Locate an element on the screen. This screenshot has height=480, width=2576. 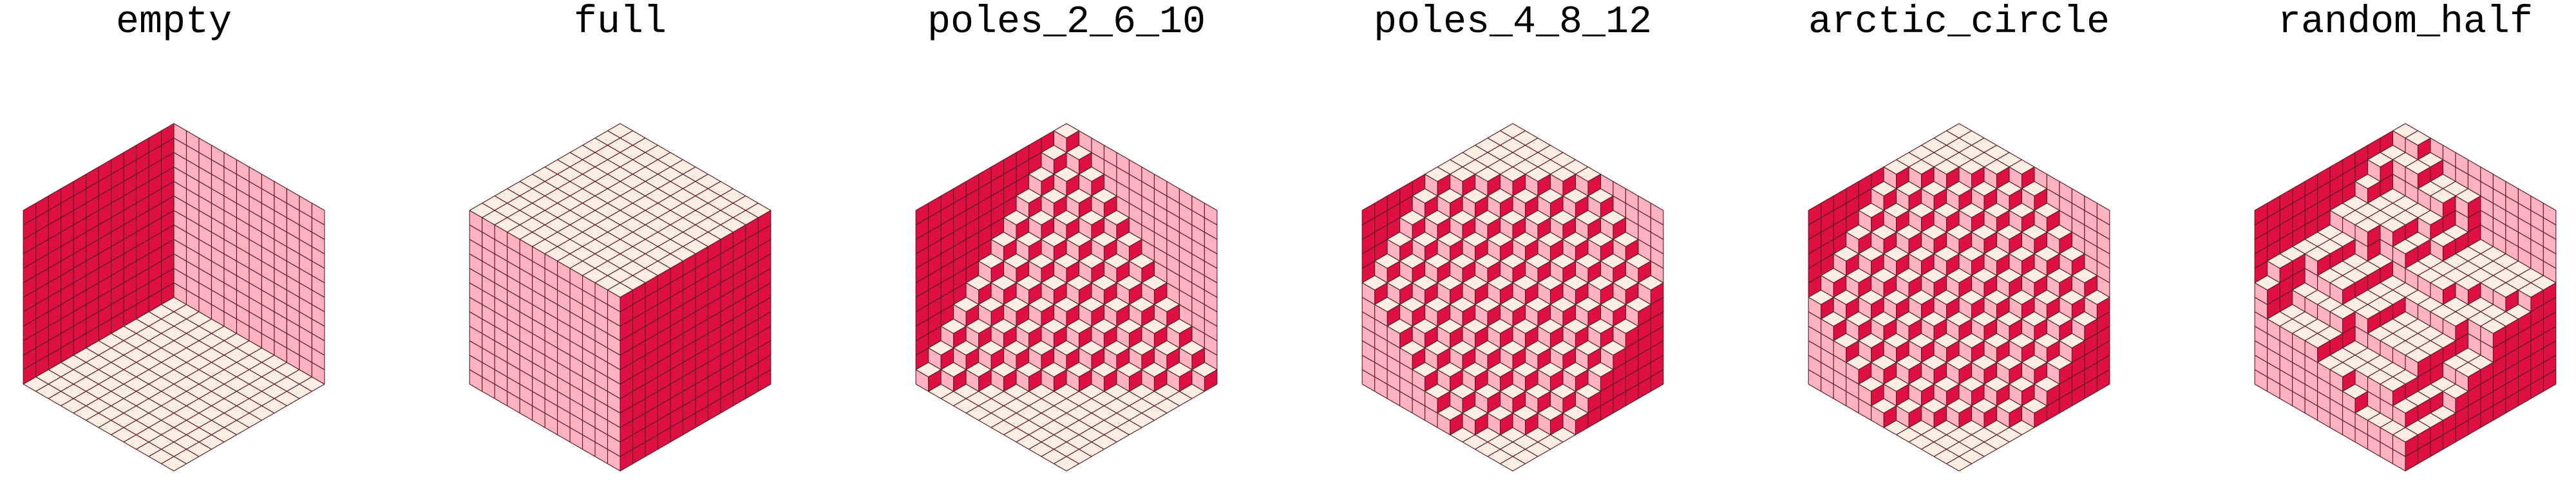
panel-title: poles_4_8_12 is located at coordinates (1513, 22).